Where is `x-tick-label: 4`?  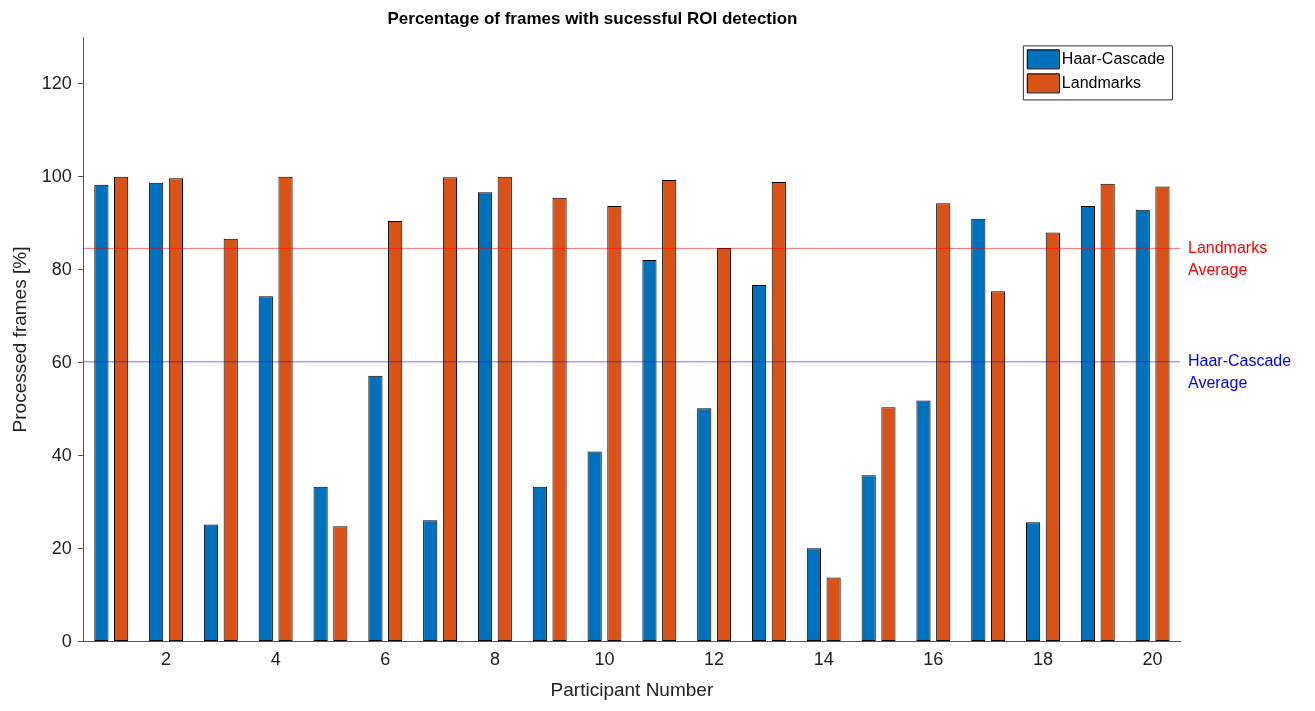 x-tick-label: 4 is located at coordinates (275, 659).